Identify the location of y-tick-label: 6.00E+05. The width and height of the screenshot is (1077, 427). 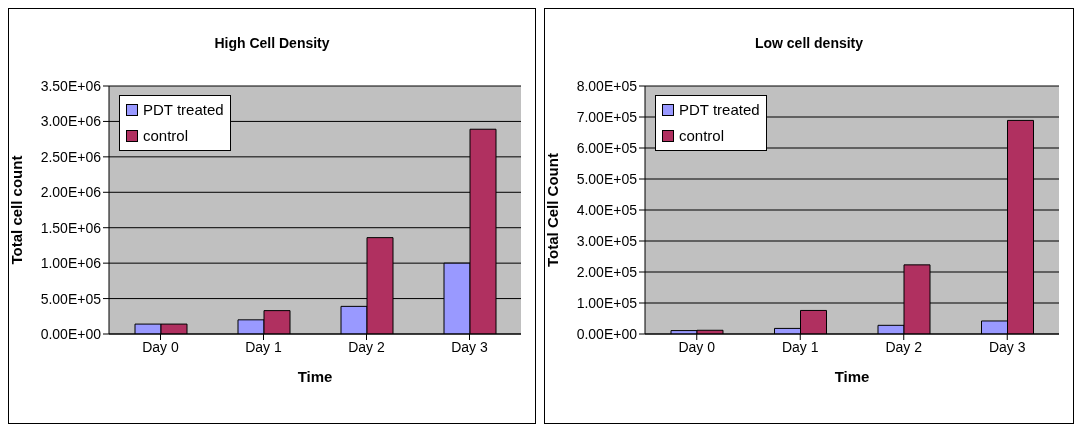
(607, 147).